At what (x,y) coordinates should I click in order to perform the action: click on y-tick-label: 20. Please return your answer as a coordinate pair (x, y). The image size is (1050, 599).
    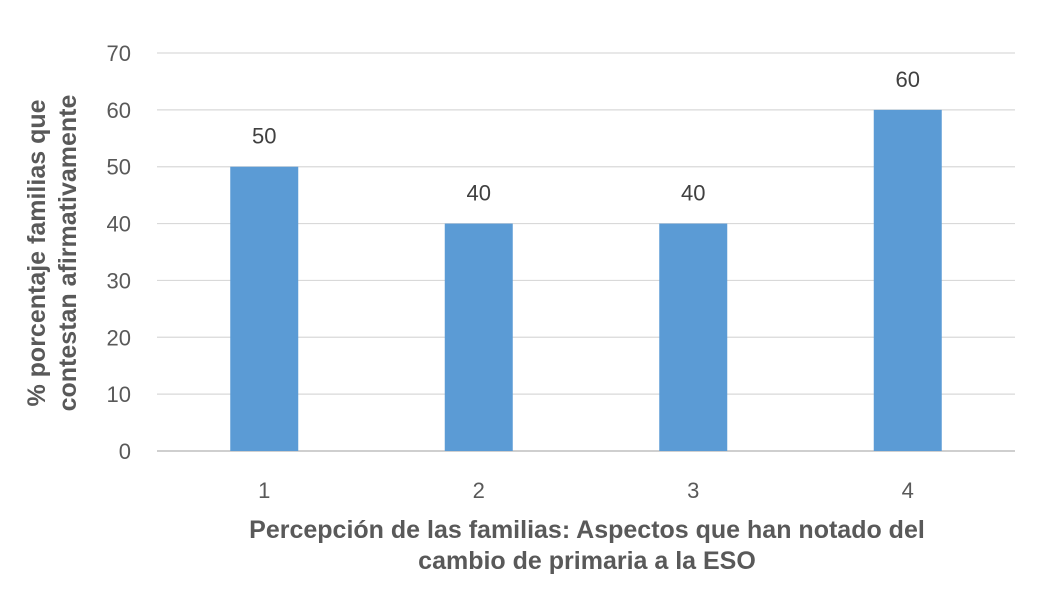
    Looking at the image, I should click on (119, 337).